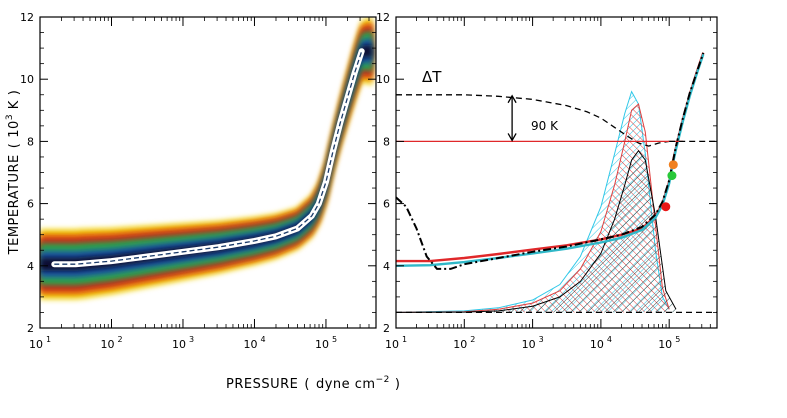 The height and width of the screenshot is (418, 787). What do you see at coordinates (490, 100) in the screenshot?
I see `right-annotations: ΔT 90 K` at bounding box center [490, 100].